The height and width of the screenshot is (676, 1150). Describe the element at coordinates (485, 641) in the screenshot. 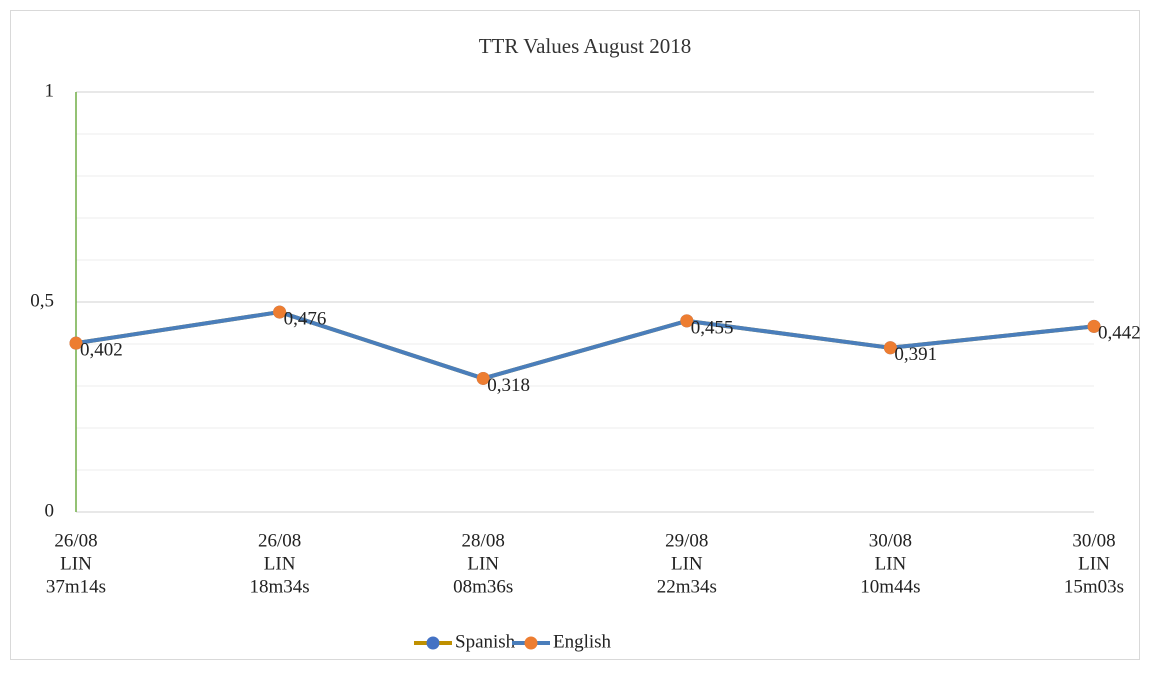

I see `legend-label: Spanish` at that location.